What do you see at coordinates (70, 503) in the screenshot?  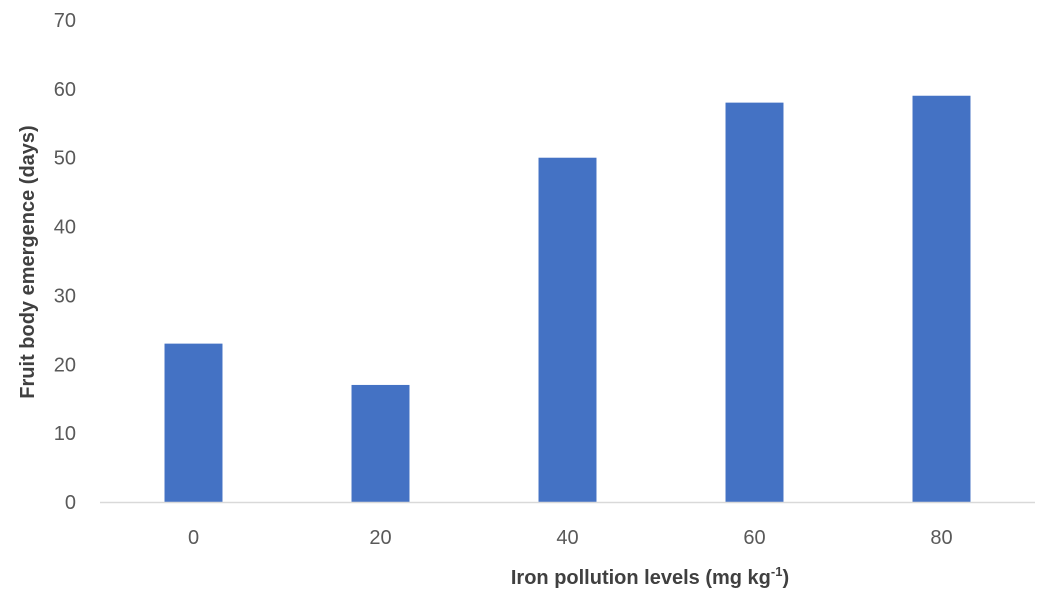 I see `y-tick-label: 0` at bounding box center [70, 503].